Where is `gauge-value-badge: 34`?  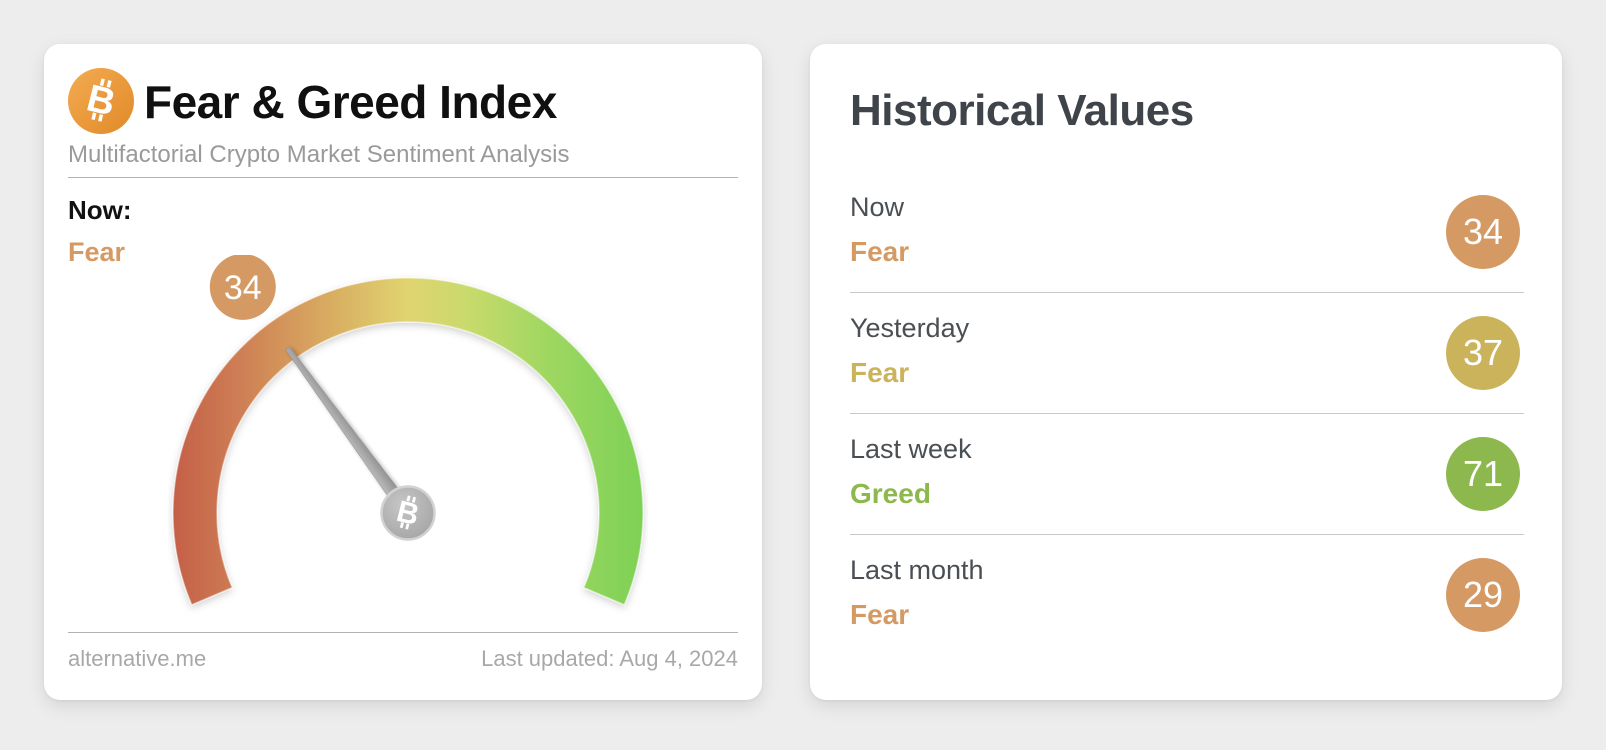
gauge-value-badge: 34 is located at coordinates (242, 287).